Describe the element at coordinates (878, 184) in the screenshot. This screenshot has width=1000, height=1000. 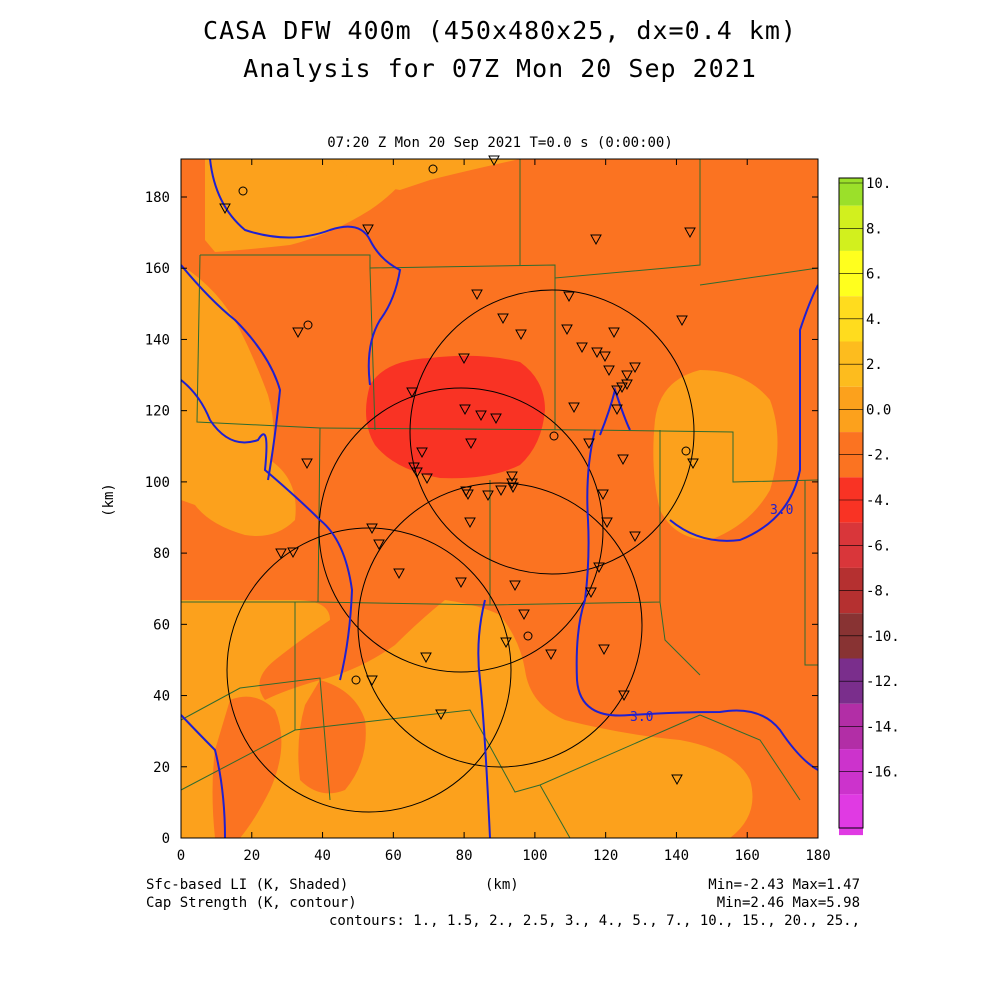
I see `colorbar-label: 10.` at that location.